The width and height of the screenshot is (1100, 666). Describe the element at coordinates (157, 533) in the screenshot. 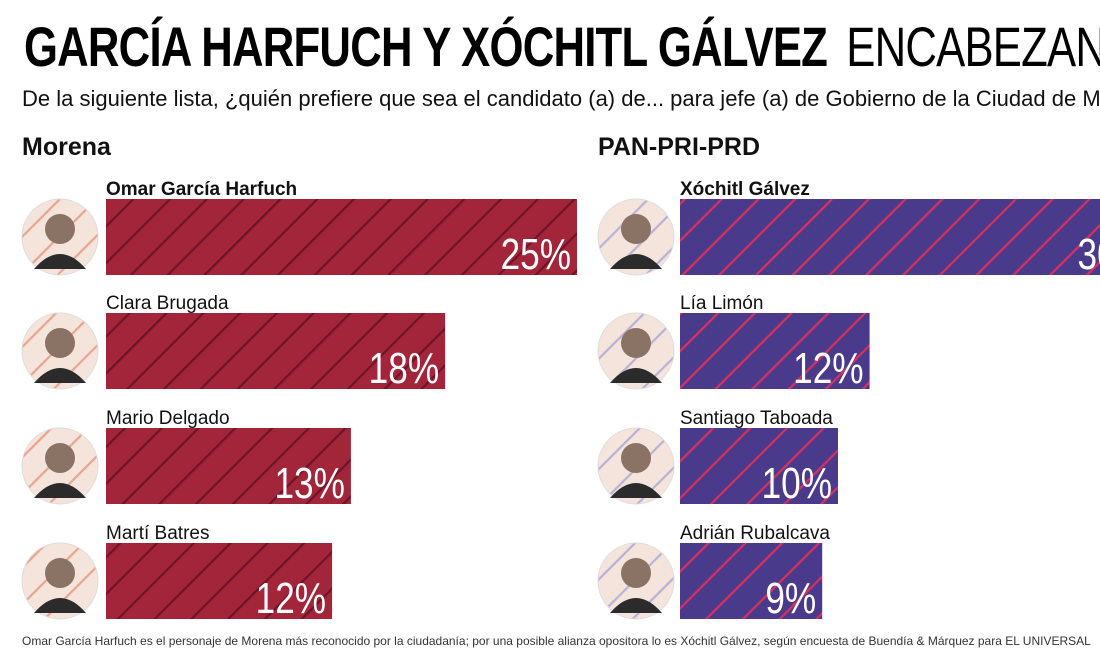

I see `candidate-name: Martí Batres` at that location.